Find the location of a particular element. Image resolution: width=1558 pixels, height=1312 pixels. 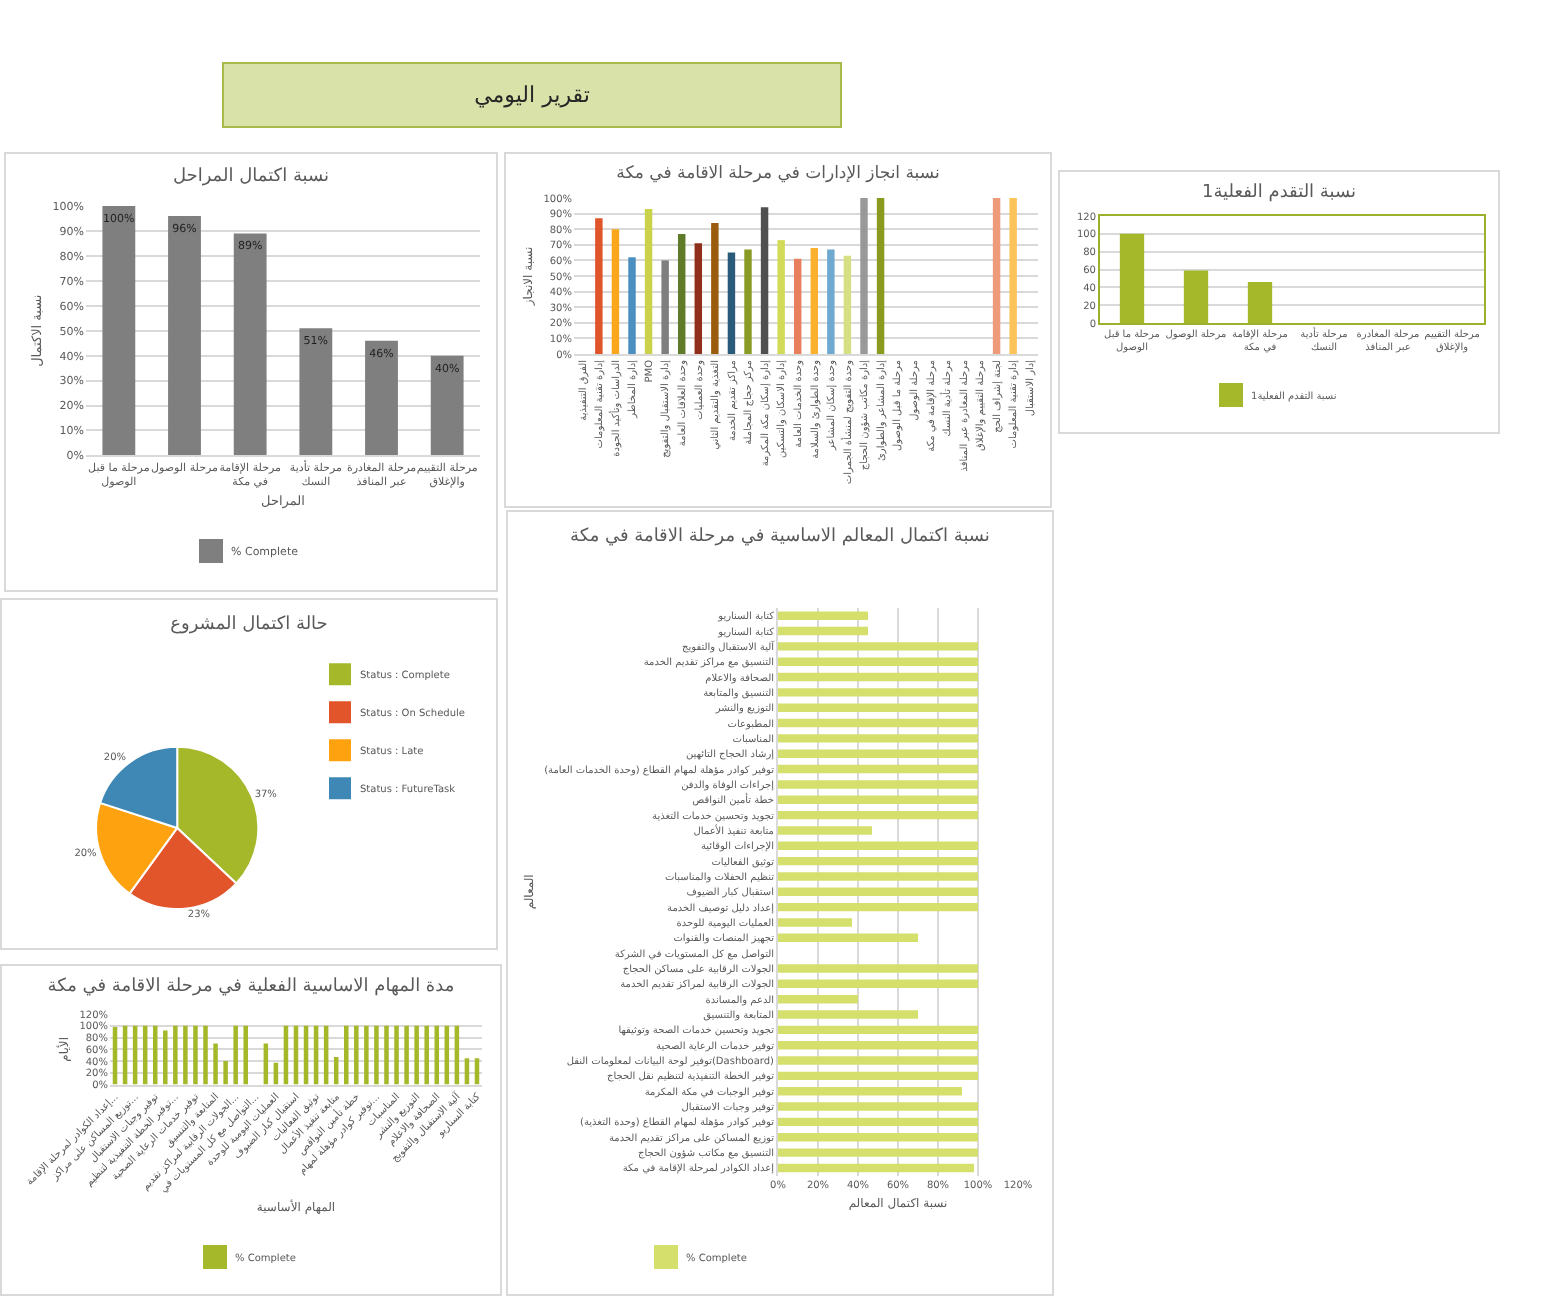

chart-title: حالة اكتمال المشروع is located at coordinates (249, 624).